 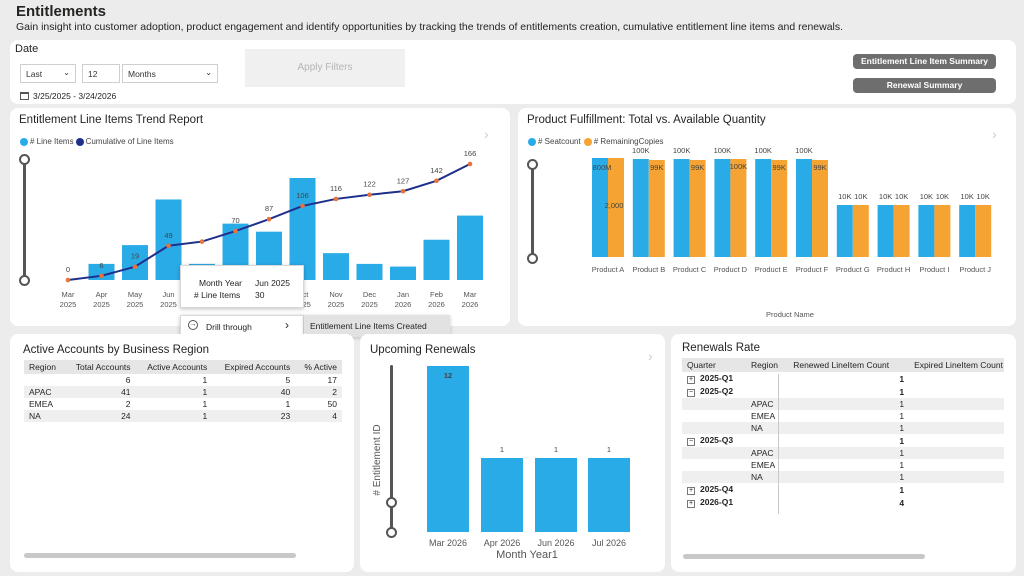 I want to click on unit-dropdown: Months ⌄, so click(x=170, y=73).